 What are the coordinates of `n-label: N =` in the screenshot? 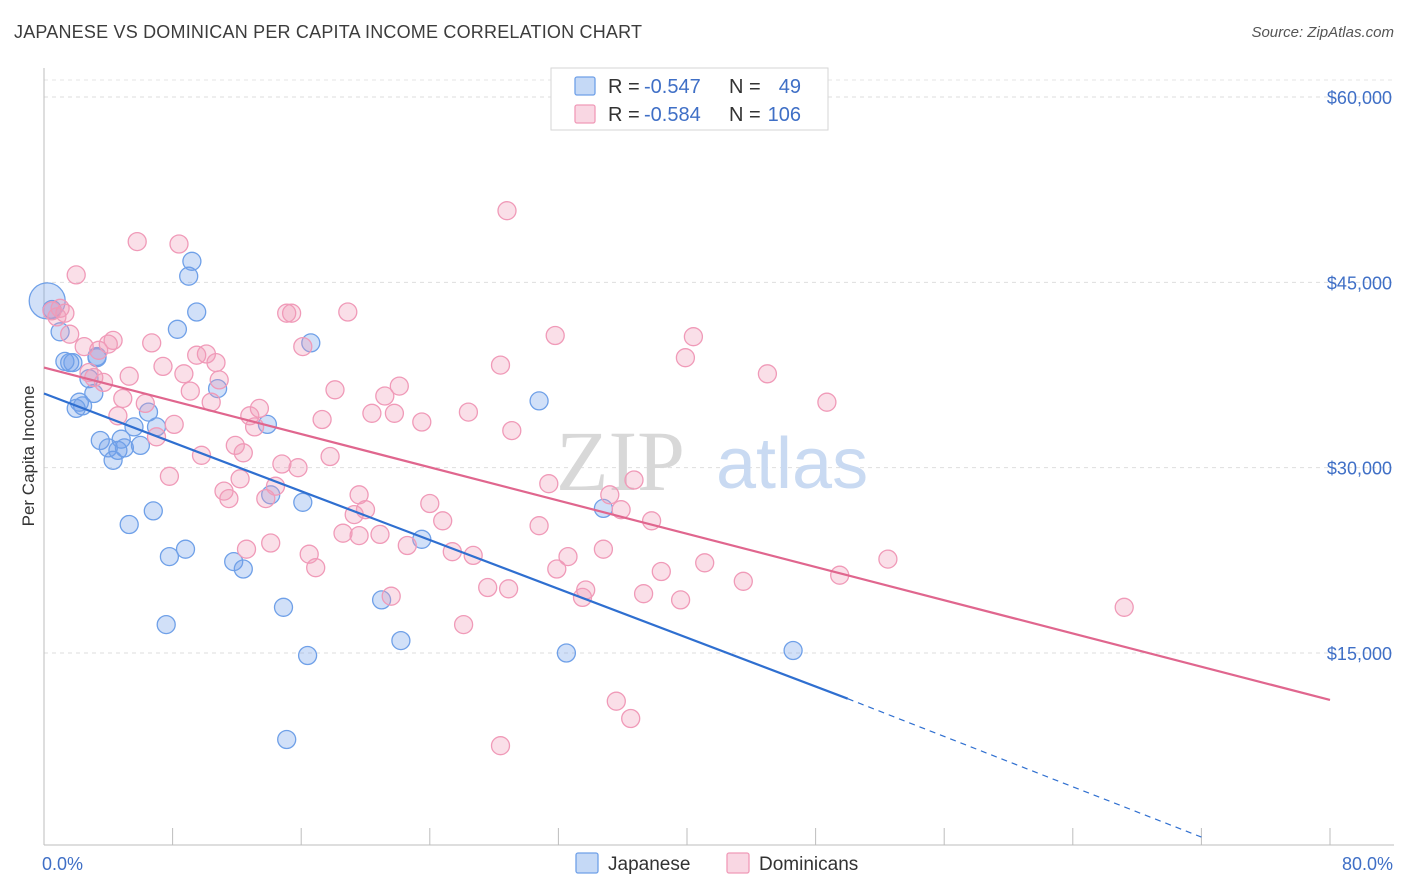 It's located at (745, 115).